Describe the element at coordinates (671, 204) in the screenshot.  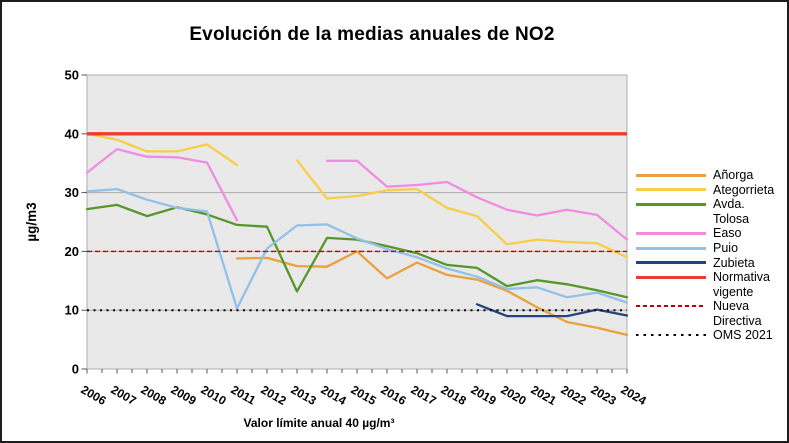
I see `legend-swatch-avda-tolosa` at that location.